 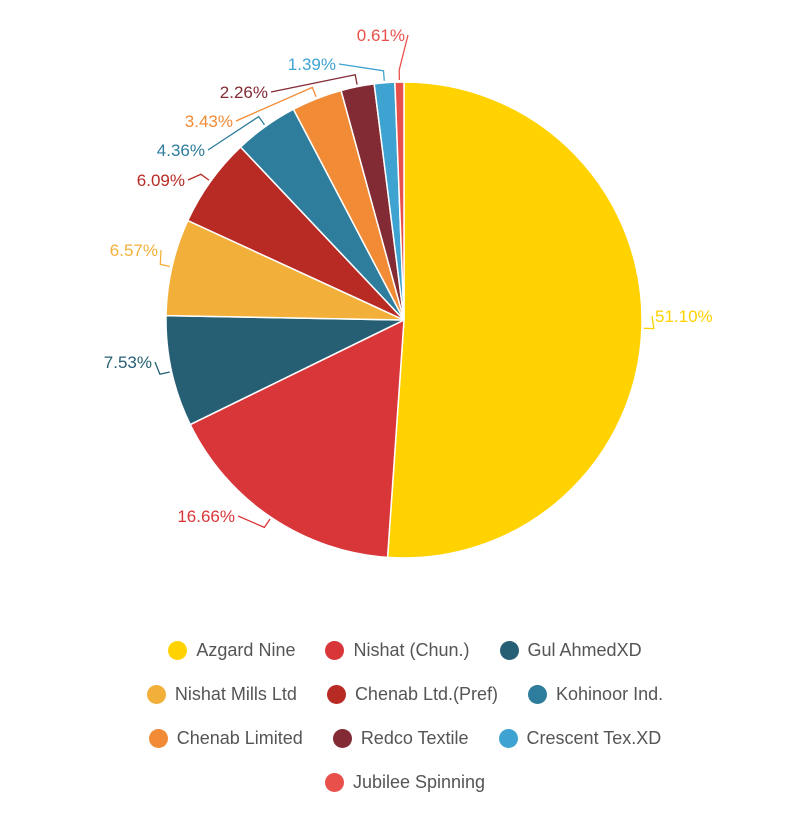 I want to click on legend-label: Azgard Nine, so click(x=246, y=649).